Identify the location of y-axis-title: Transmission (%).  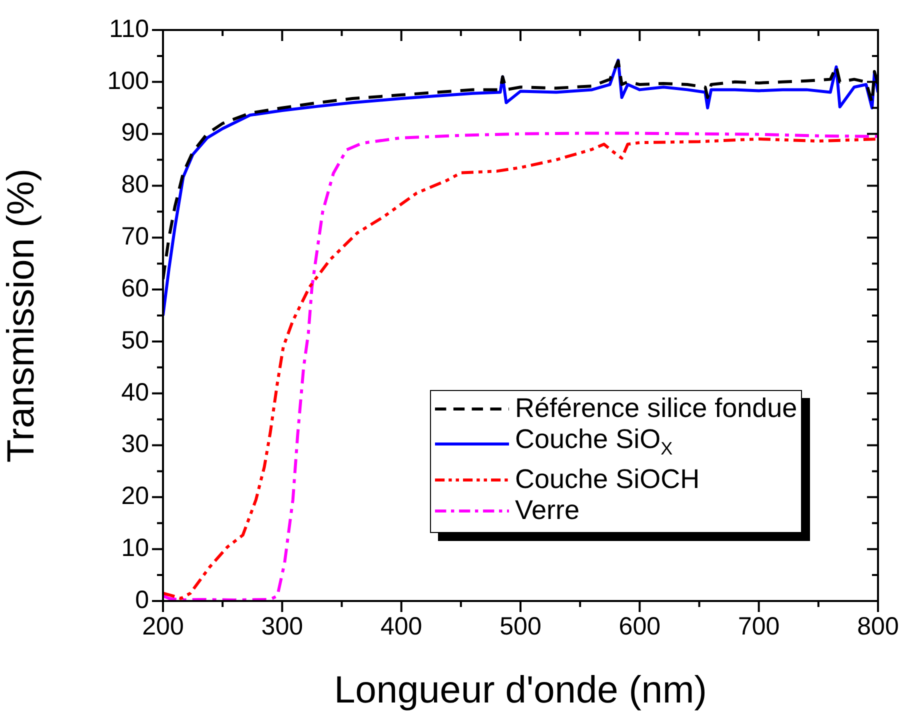
(21, 315).